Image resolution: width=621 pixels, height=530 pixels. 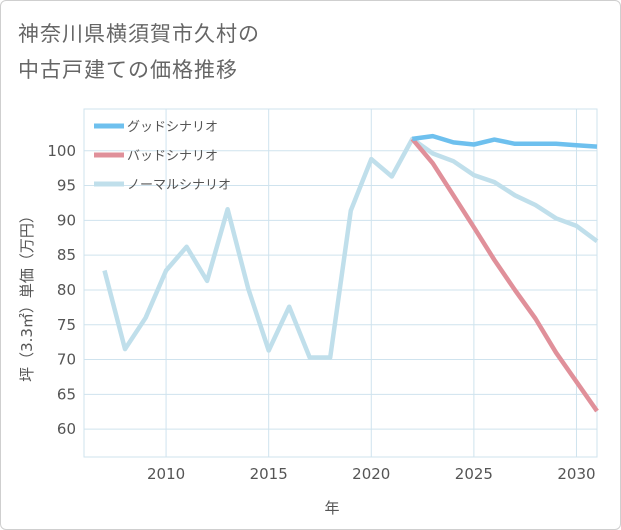 I want to click on y-tick-label: 80, so click(x=66, y=290).